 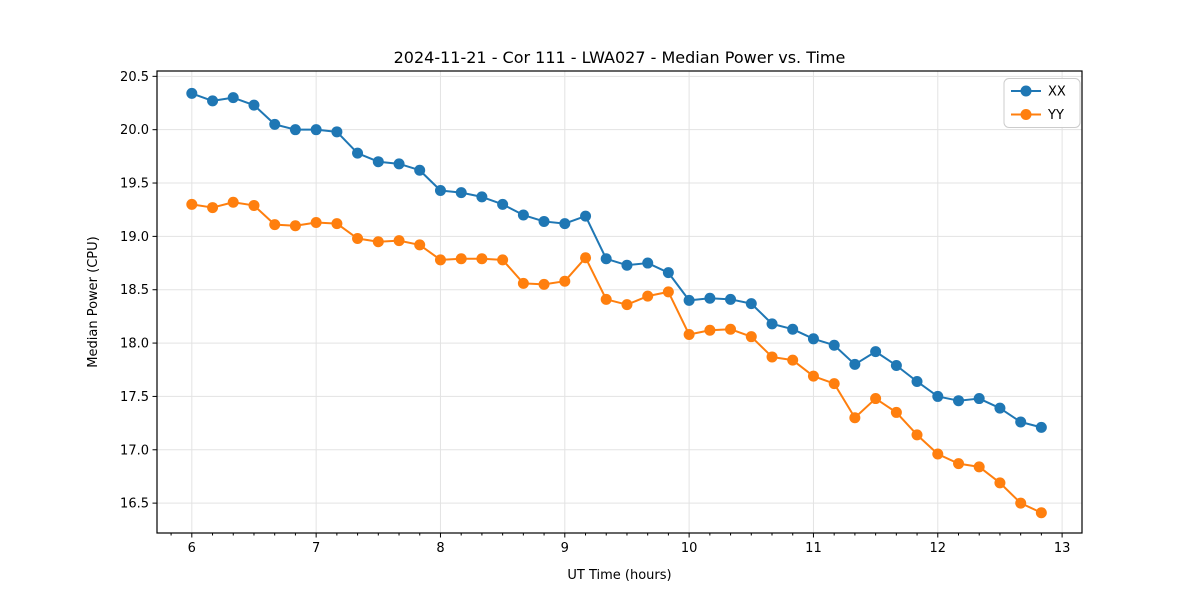 I want to click on y-tick-label: 19.0, so click(x=134, y=237).